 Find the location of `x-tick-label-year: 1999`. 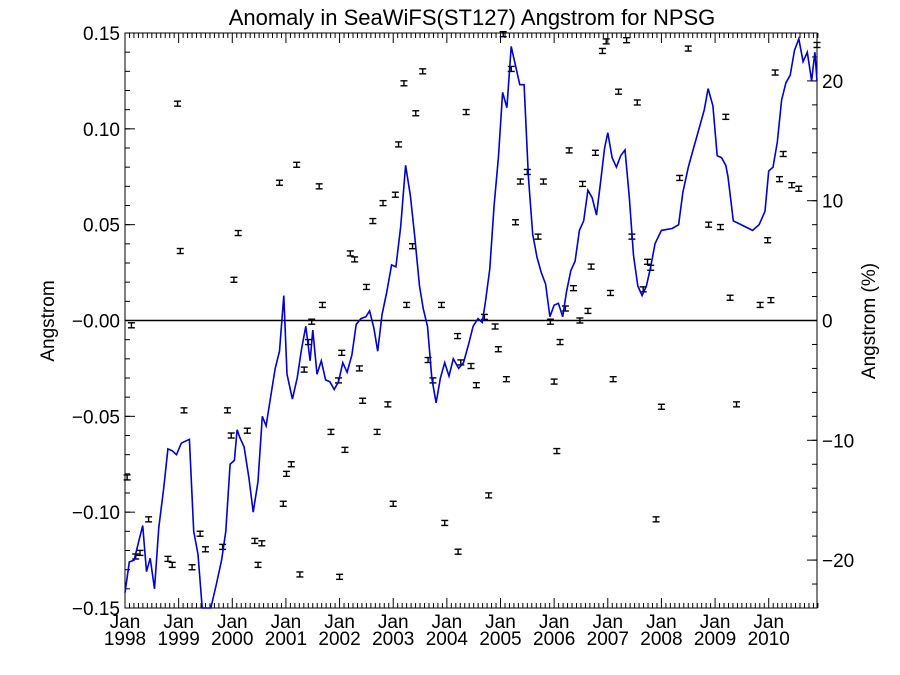

x-tick-label-year: 1999 is located at coordinates (179, 639).